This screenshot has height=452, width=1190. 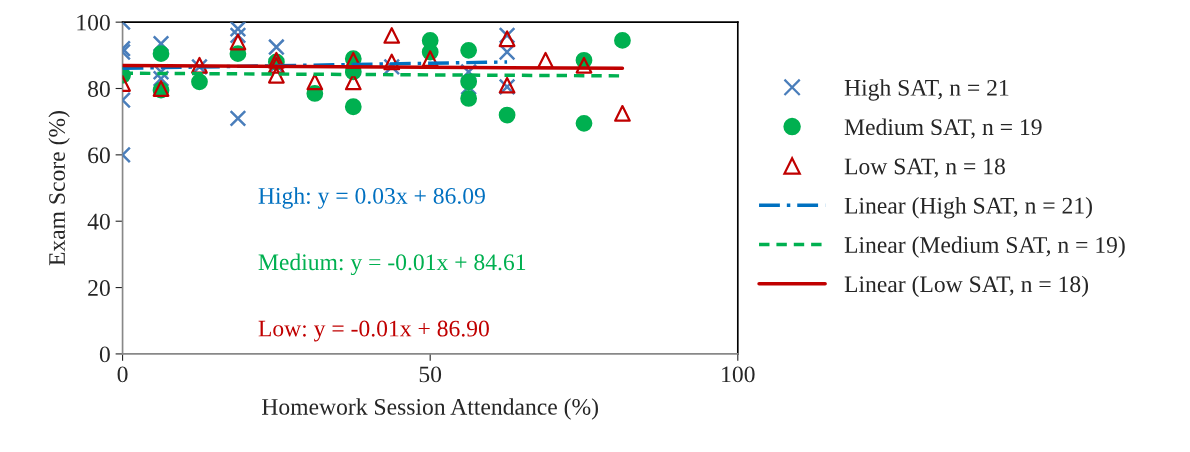 What do you see at coordinates (104, 354) in the screenshot?
I see `y-tick-label: 0` at bounding box center [104, 354].